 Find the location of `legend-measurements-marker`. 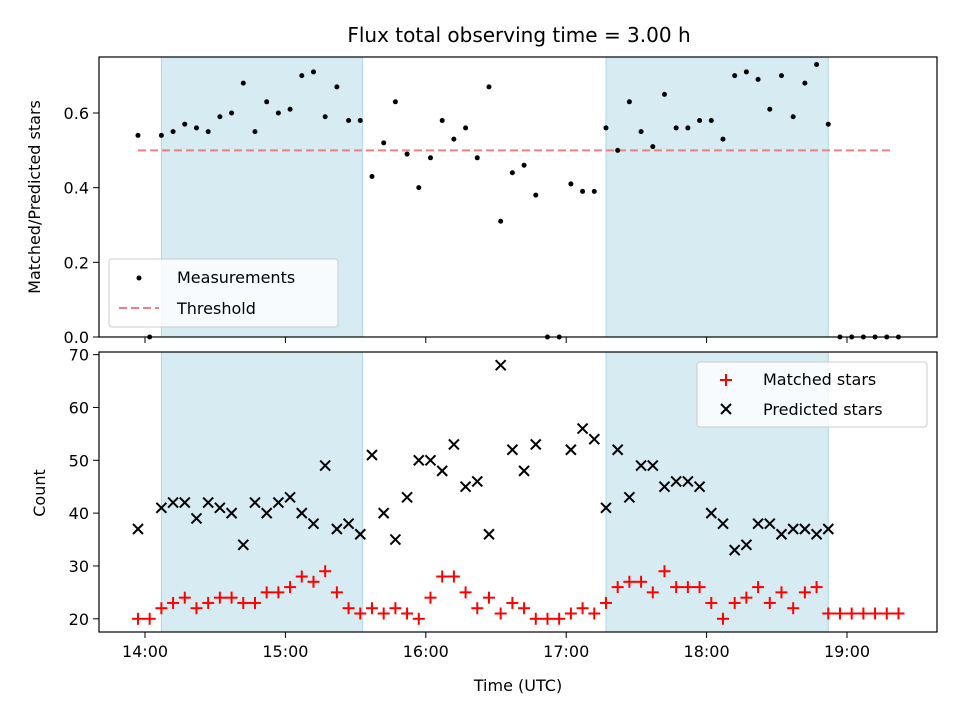

legend-measurements-marker is located at coordinates (139, 278).